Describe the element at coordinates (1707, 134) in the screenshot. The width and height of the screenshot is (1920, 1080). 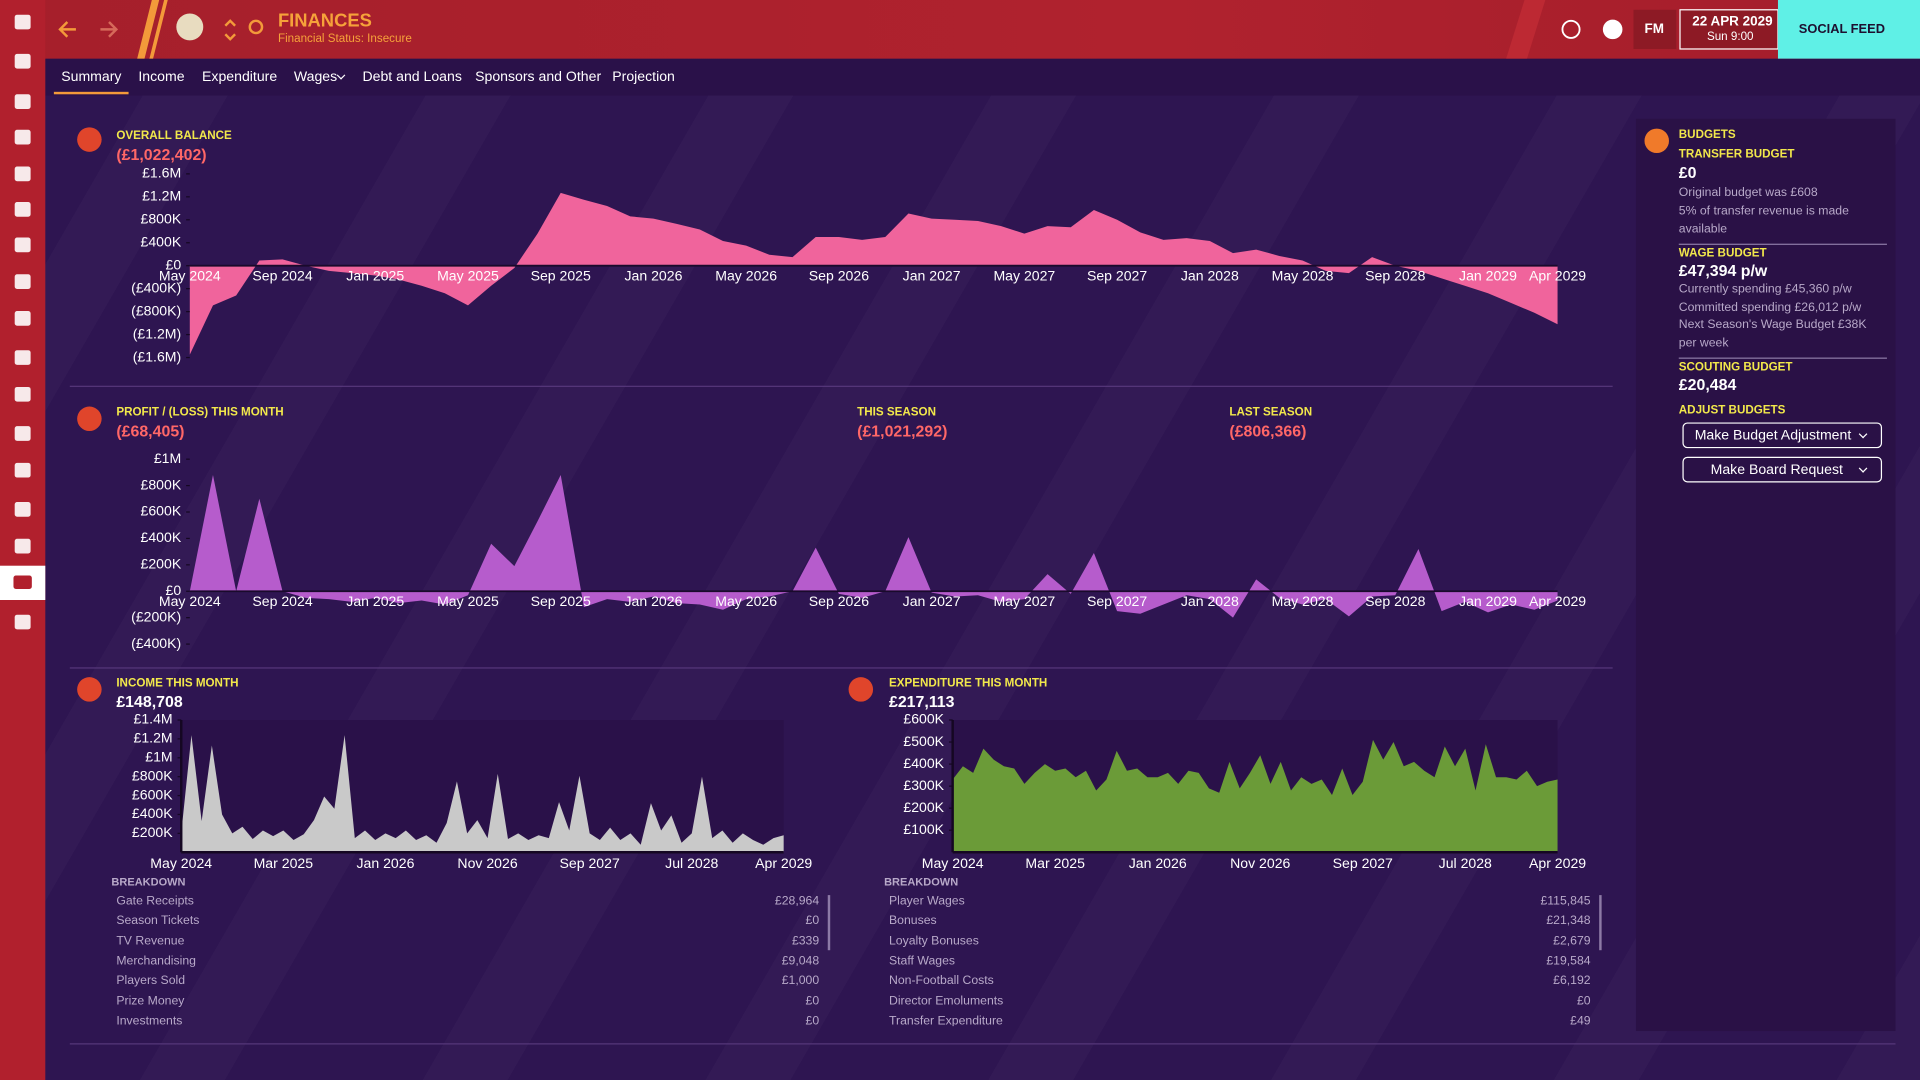
I see `budgets-title: BUDGETS` at that location.